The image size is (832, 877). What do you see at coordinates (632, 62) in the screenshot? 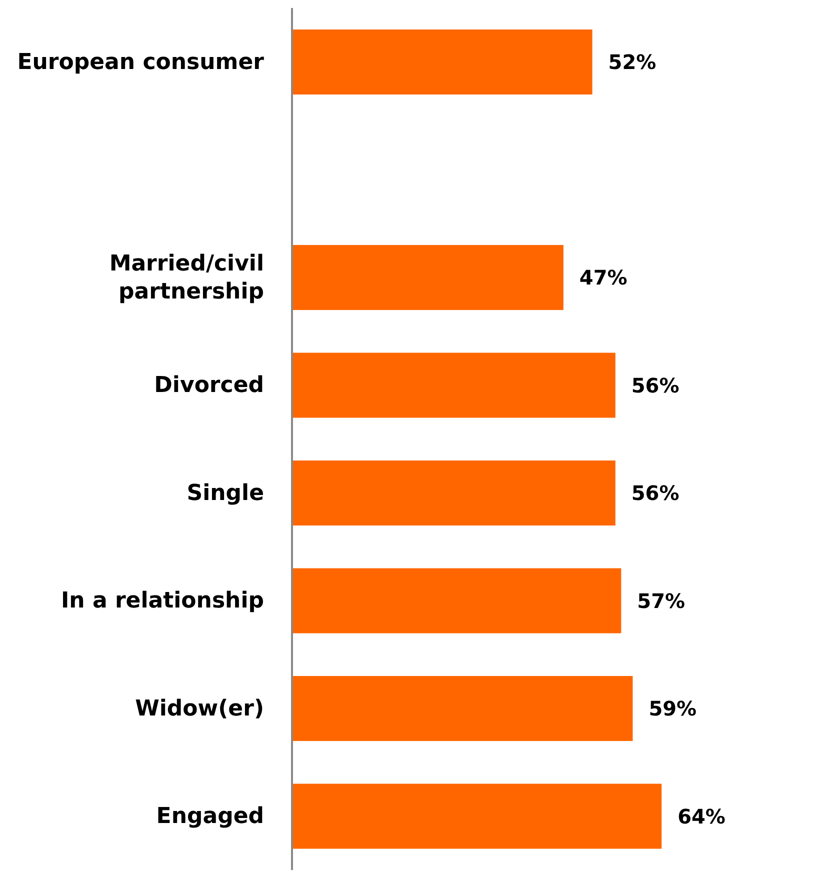
I see `data-label: 52%` at bounding box center [632, 62].